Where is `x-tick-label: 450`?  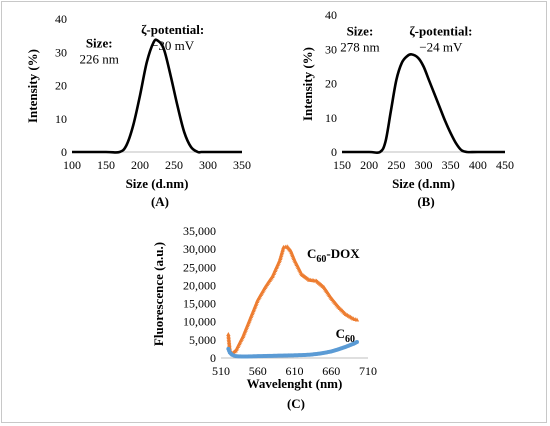
x-tick-label: 450 is located at coordinates (505, 165).